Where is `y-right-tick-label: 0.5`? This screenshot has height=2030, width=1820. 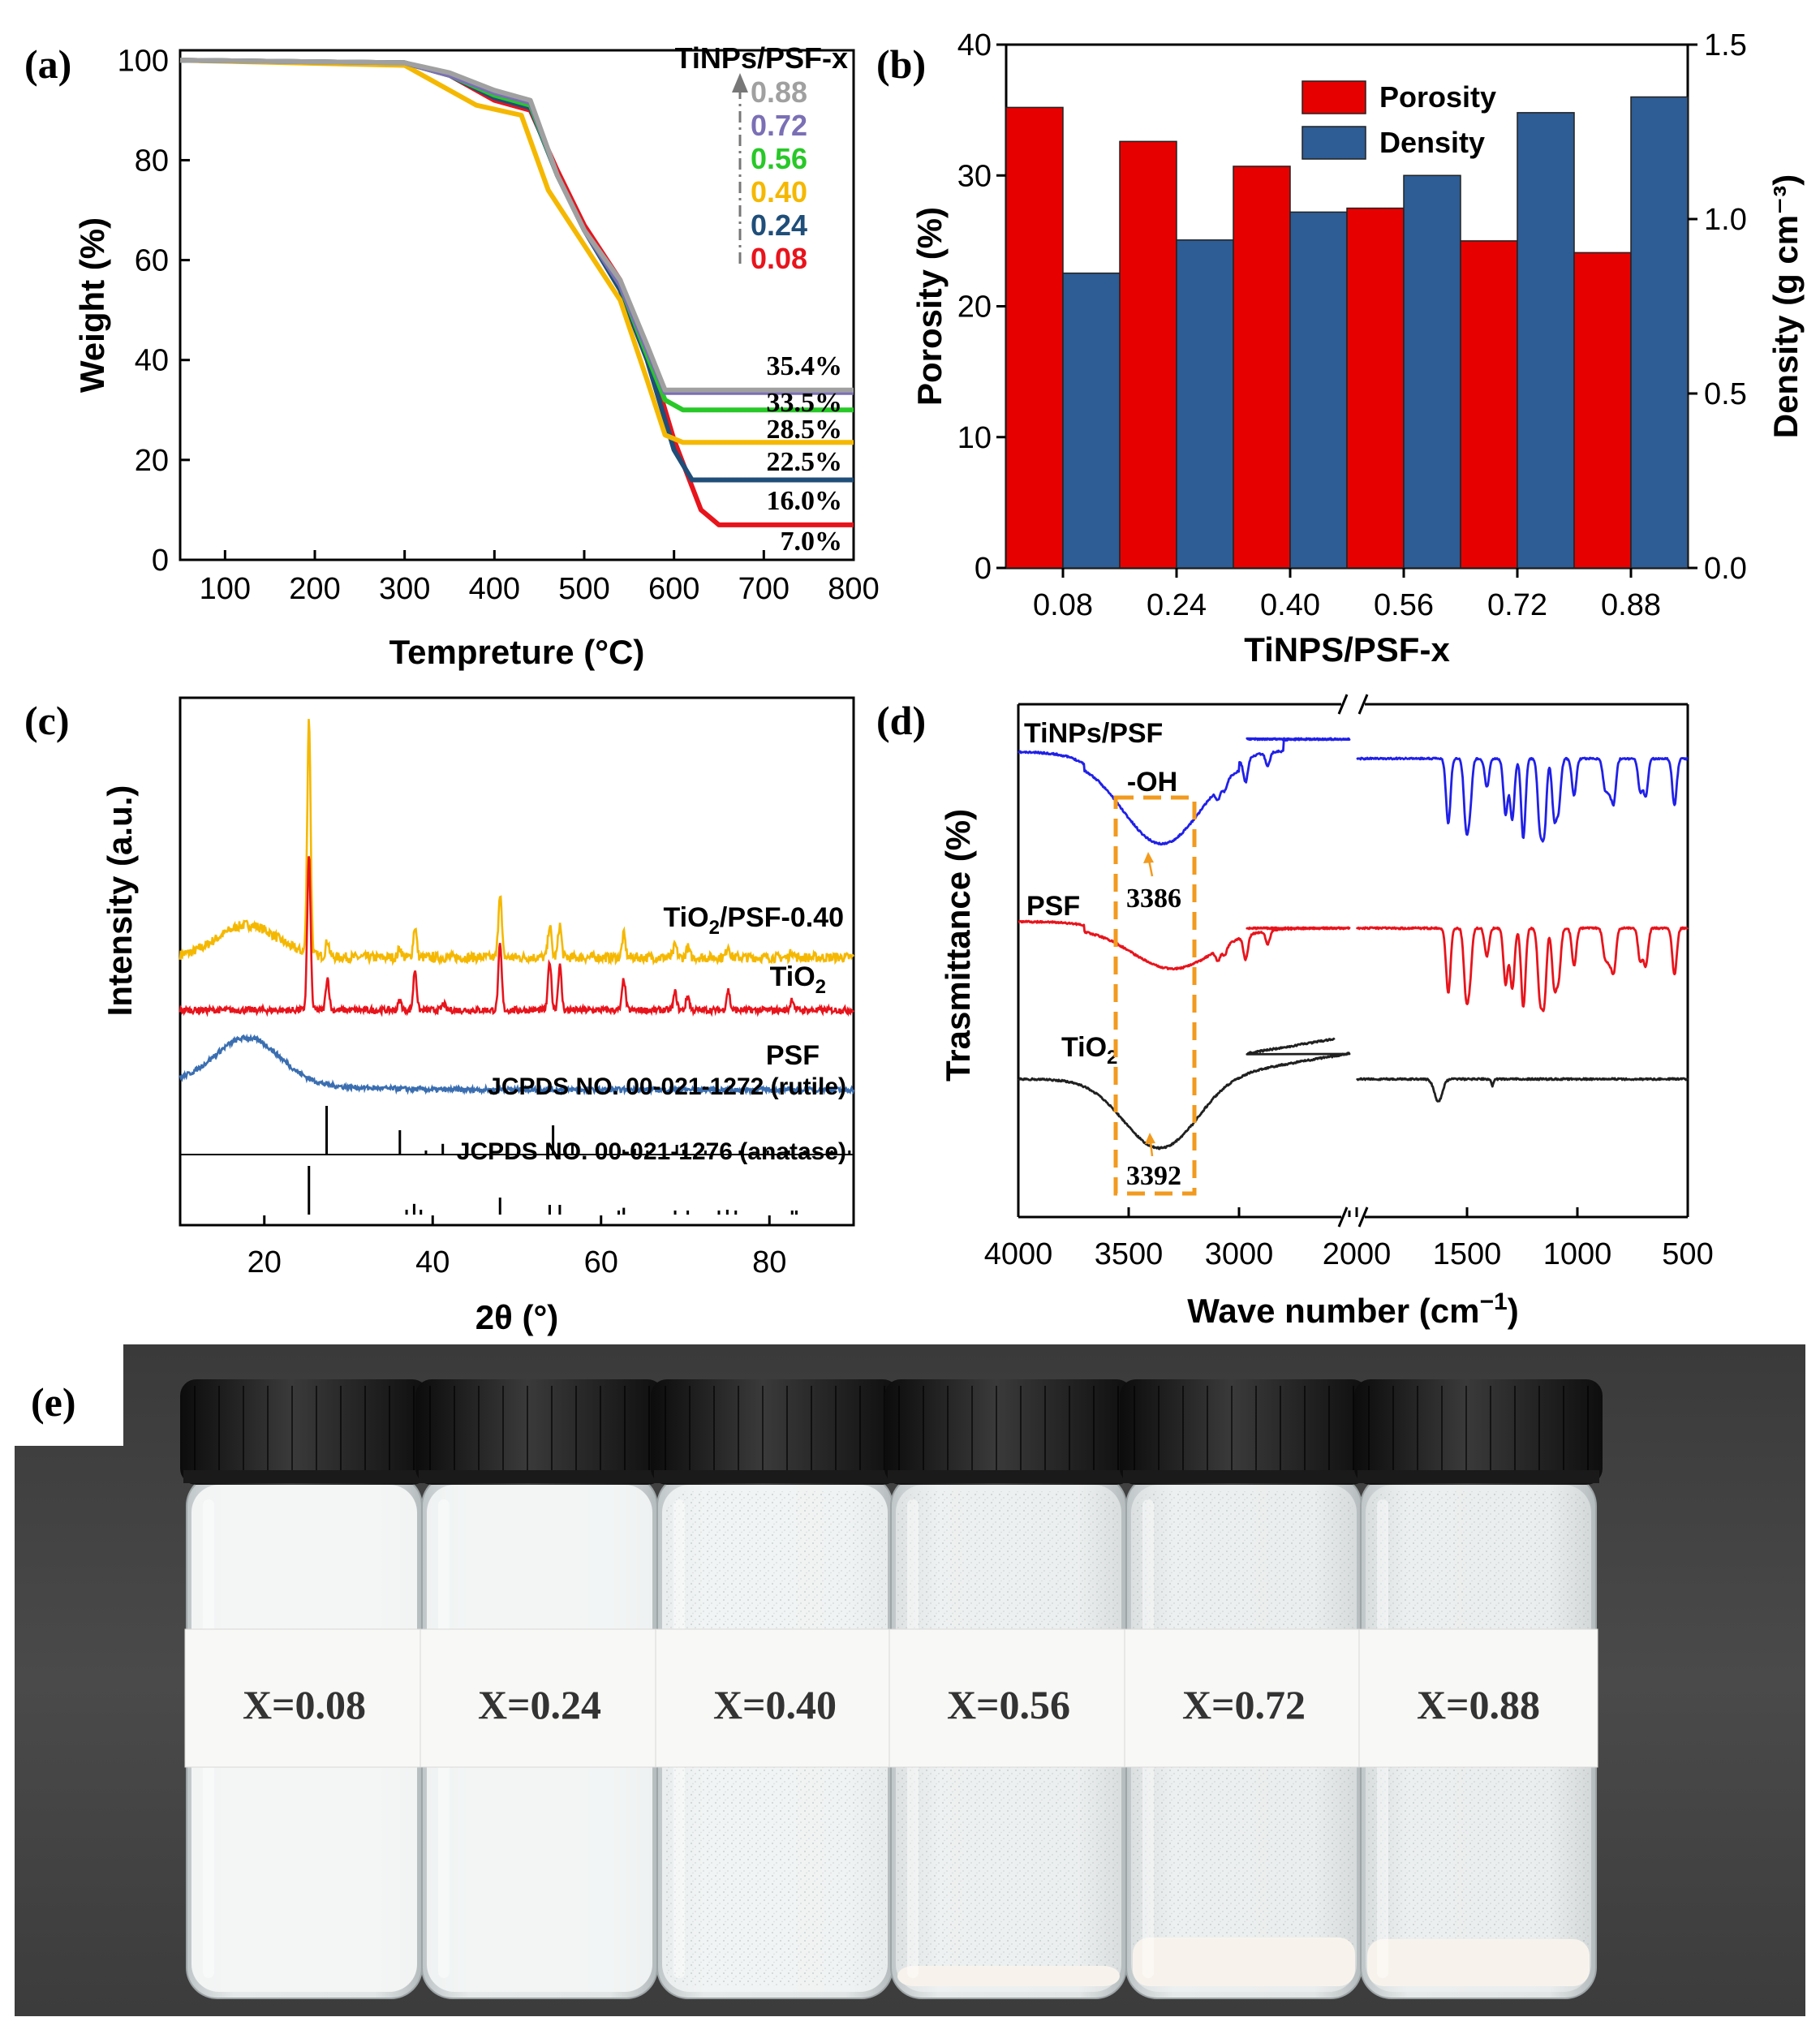 y-right-tick-label: 0.5 is located at coordinates (1725, 394).